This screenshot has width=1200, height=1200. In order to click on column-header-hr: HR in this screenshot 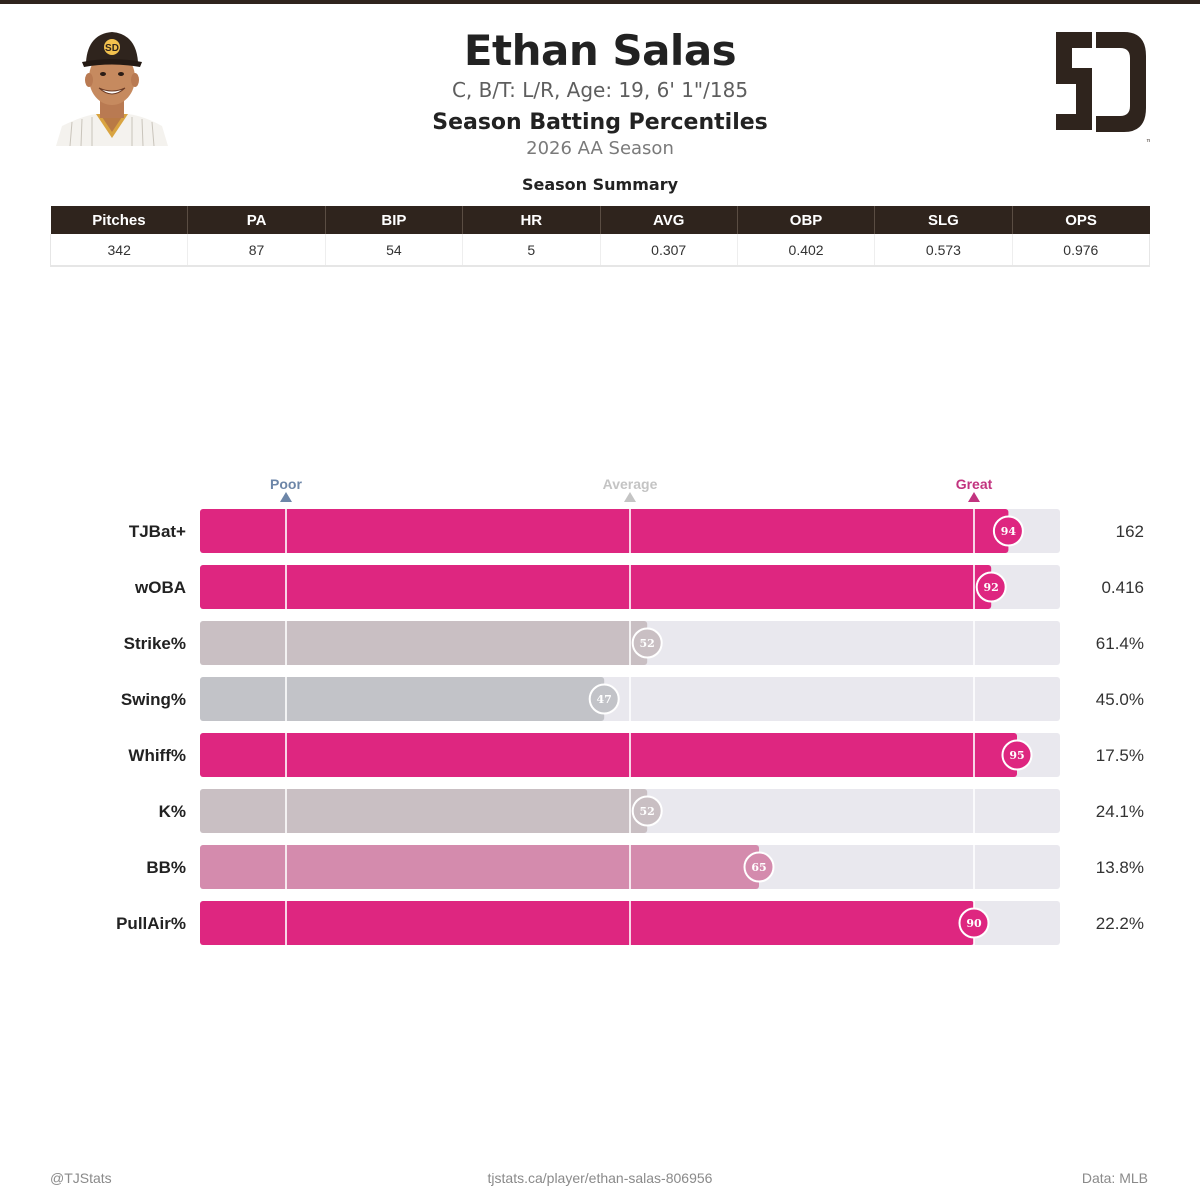, I will do `click(531, 220)`.